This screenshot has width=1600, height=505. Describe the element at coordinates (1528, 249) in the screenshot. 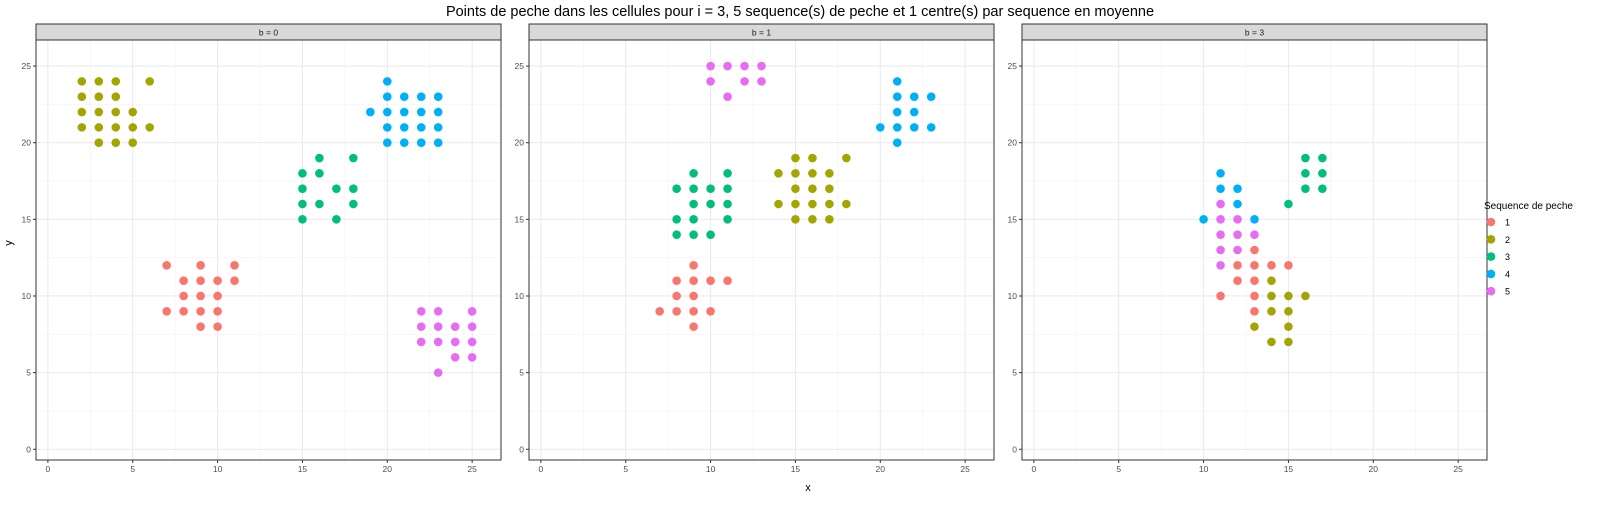

I see `legend: Sequence de peche 1 2 3 4 5` at that location.